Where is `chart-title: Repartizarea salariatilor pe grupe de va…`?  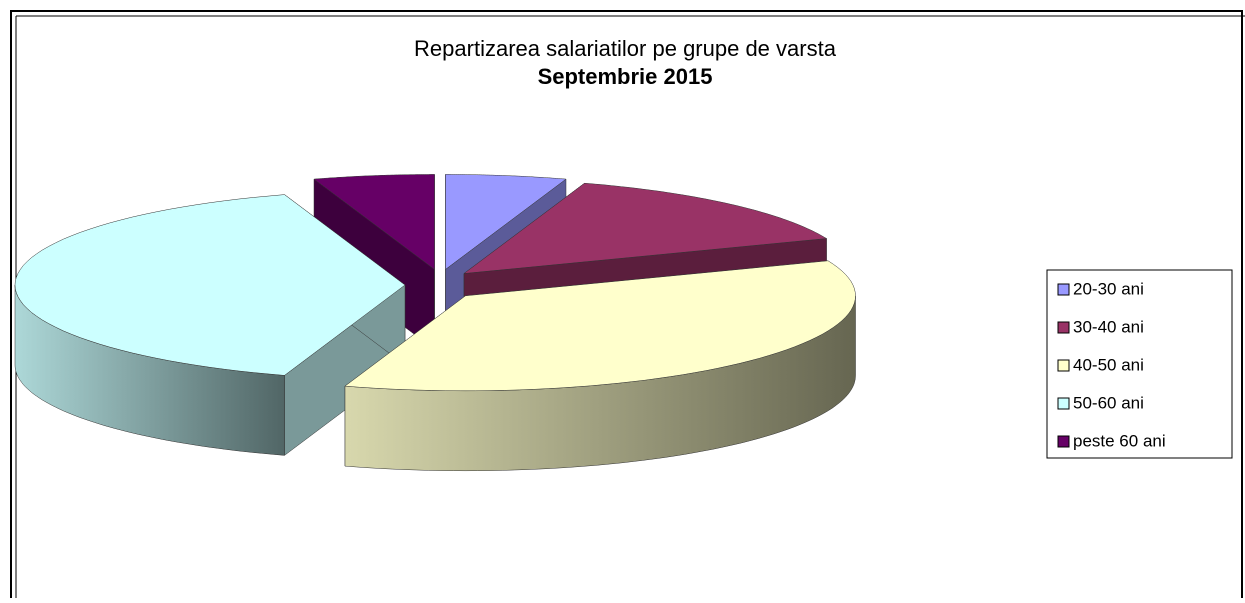 chart-title: Repartizarea salariatilor pe grupe de va… is located at coordinates (625, 48).